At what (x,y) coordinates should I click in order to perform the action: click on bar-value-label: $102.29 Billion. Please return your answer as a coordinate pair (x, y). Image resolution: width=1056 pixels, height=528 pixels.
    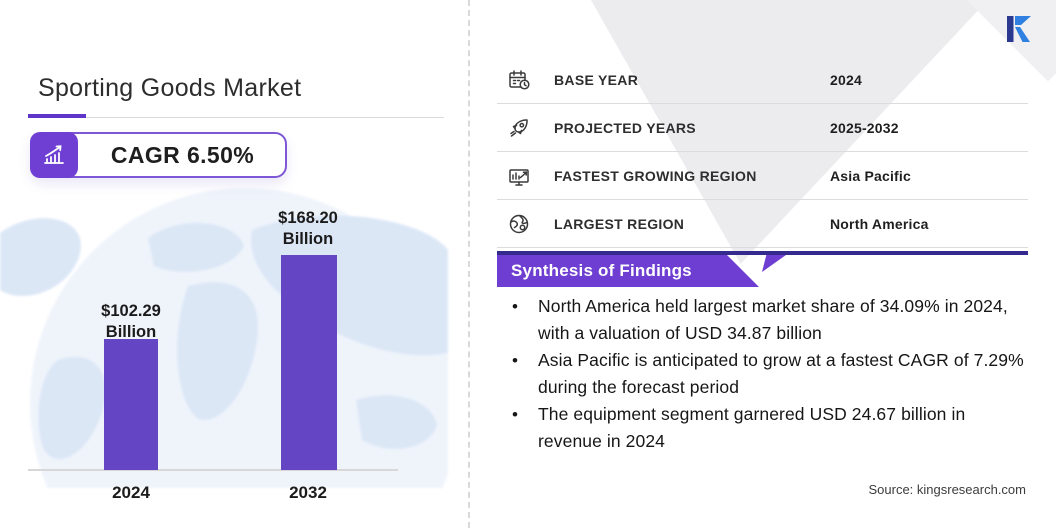
    Looking at the image, I should click on (131, 321).